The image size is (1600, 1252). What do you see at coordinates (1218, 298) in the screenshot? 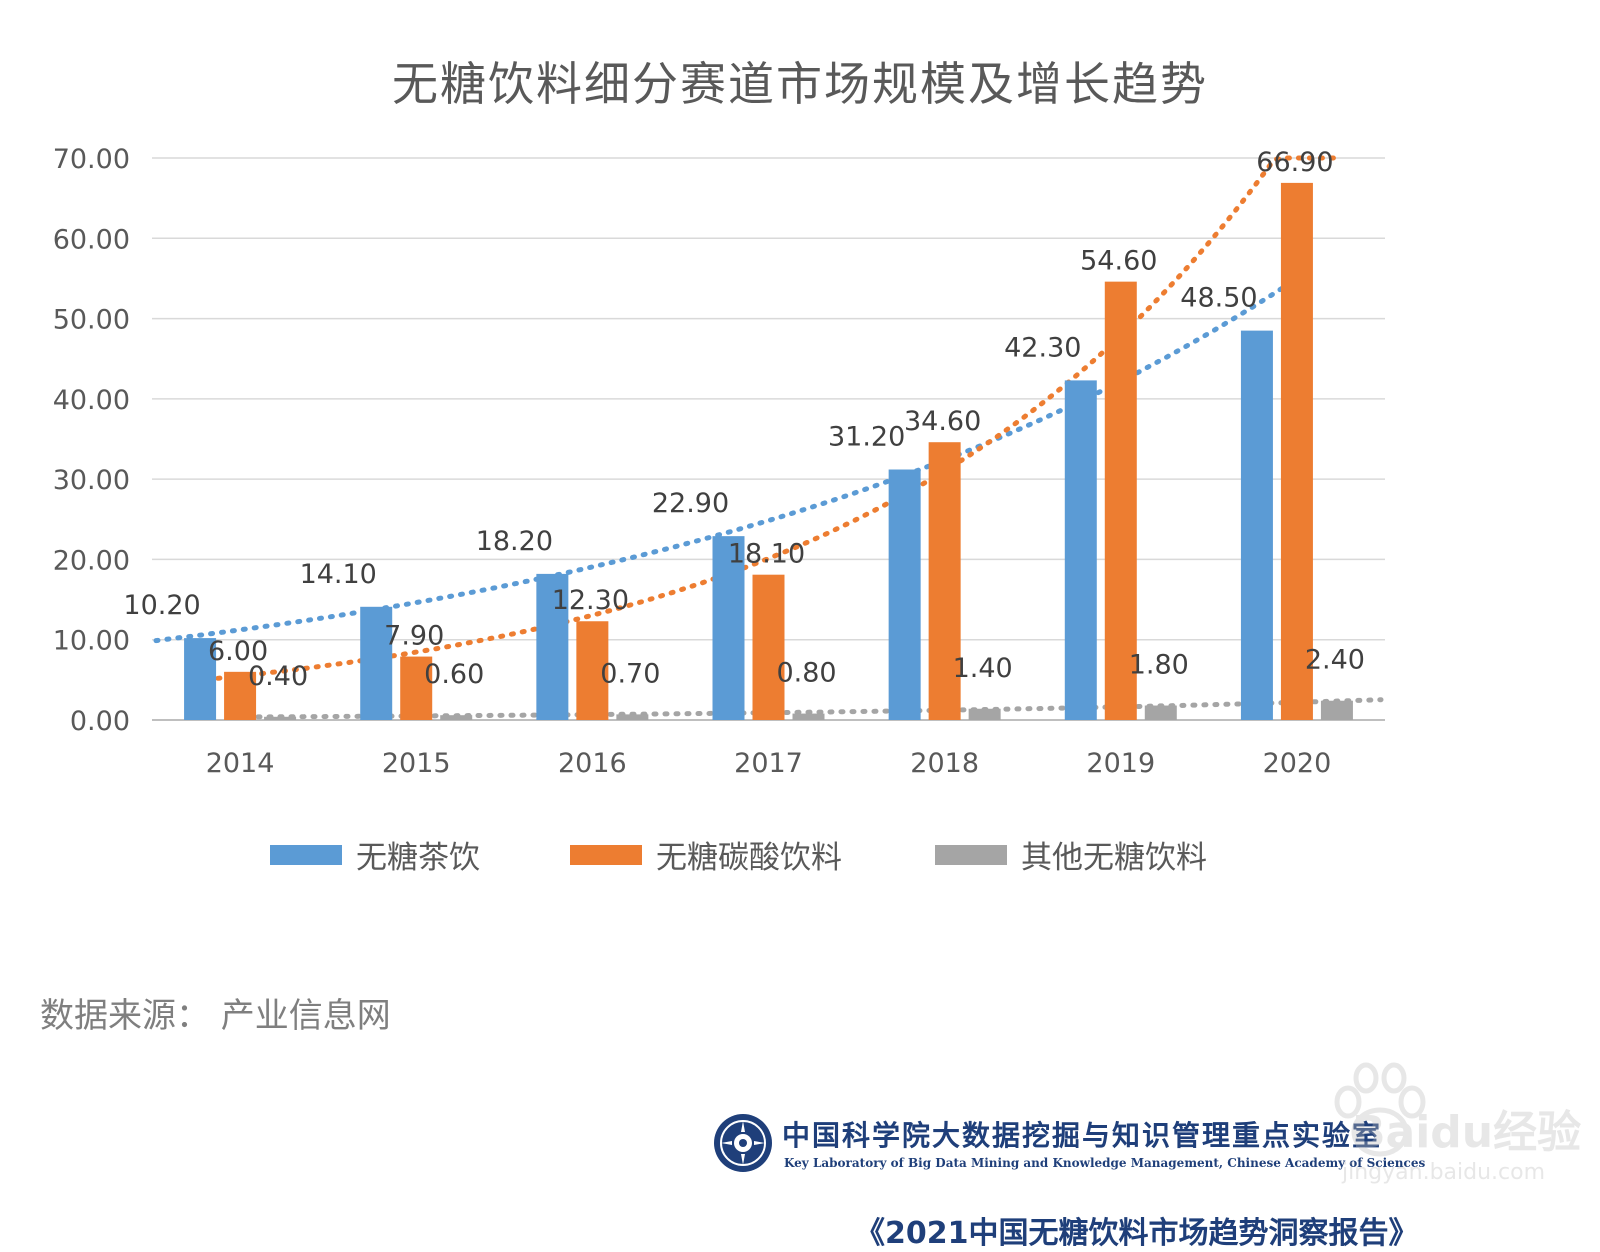
I see `data-label-series-0-2020: 48.50` at bounding box center [1218, 298].